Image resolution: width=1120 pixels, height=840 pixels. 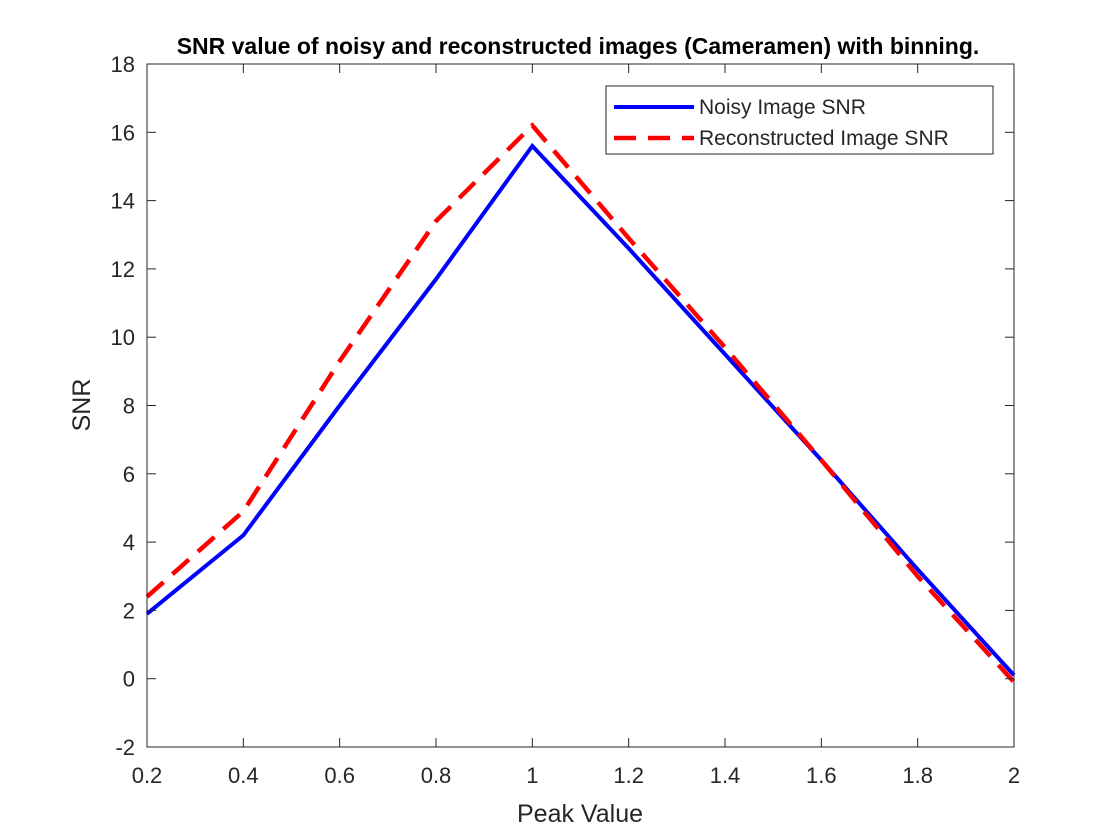 I want to click on y-tick-label: 18, so click(x=123, y=64).